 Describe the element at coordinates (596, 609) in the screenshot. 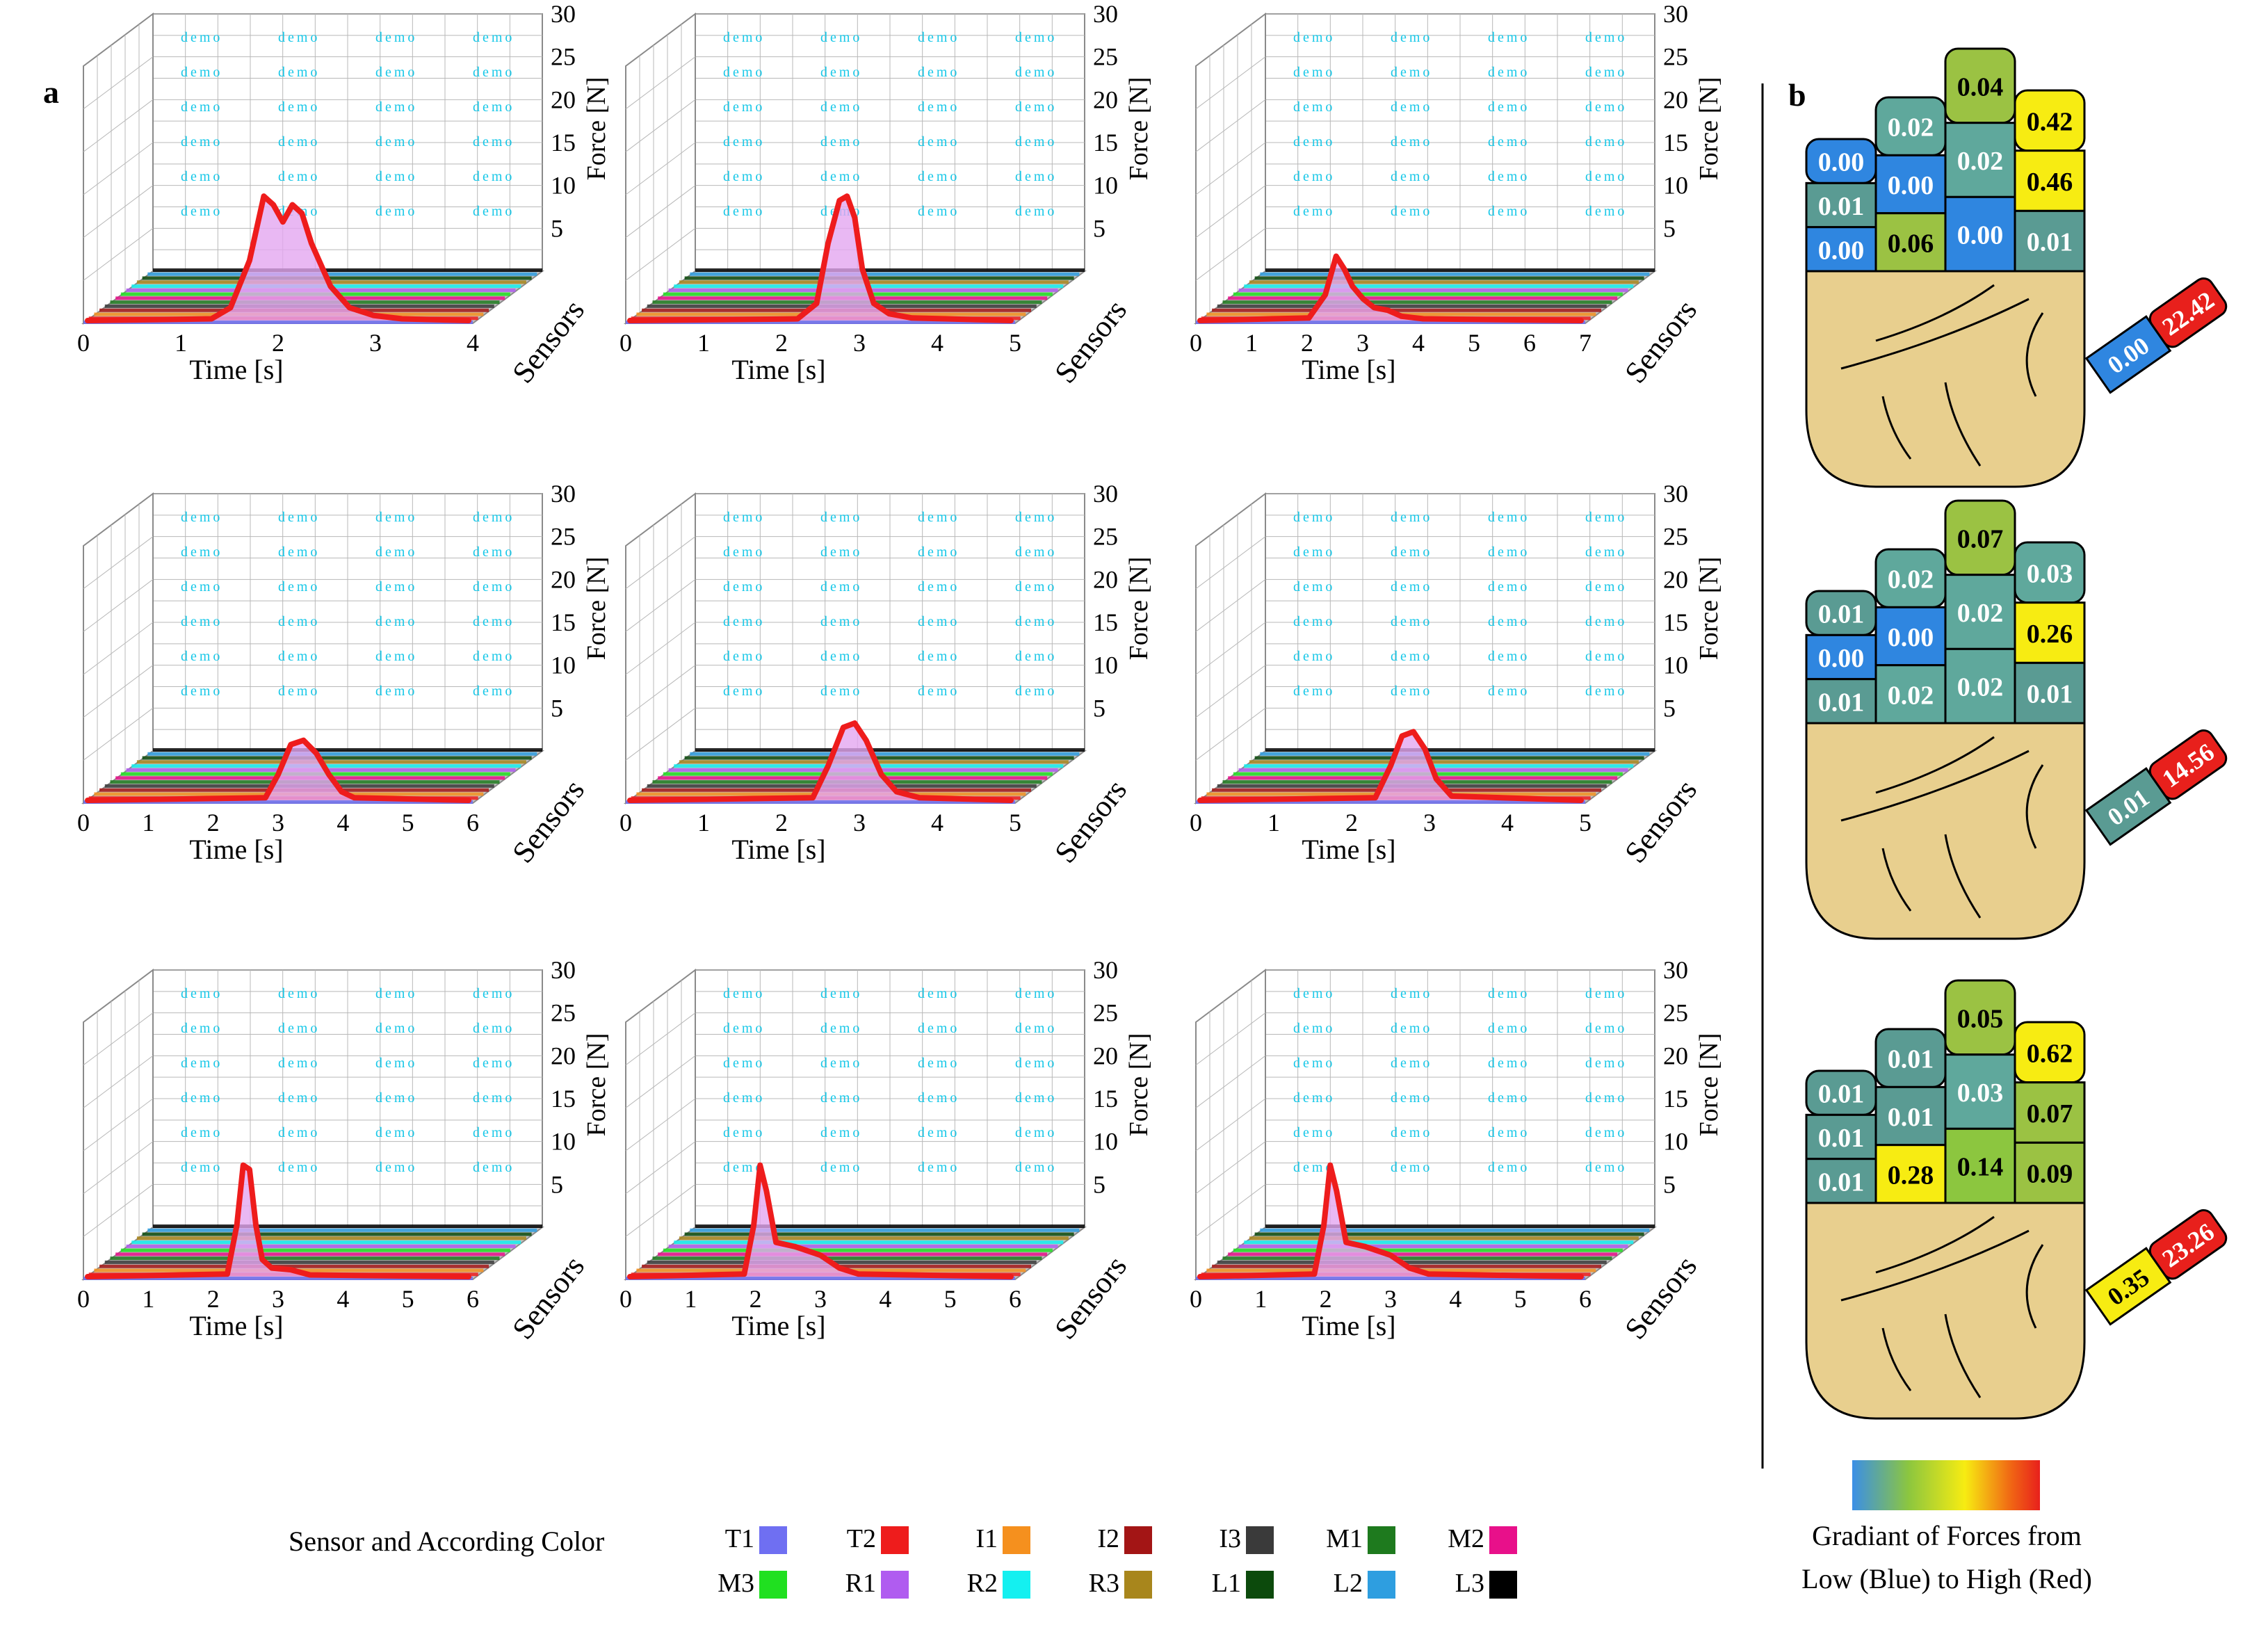

I see `y-axis-label: Force [N]` at that location.